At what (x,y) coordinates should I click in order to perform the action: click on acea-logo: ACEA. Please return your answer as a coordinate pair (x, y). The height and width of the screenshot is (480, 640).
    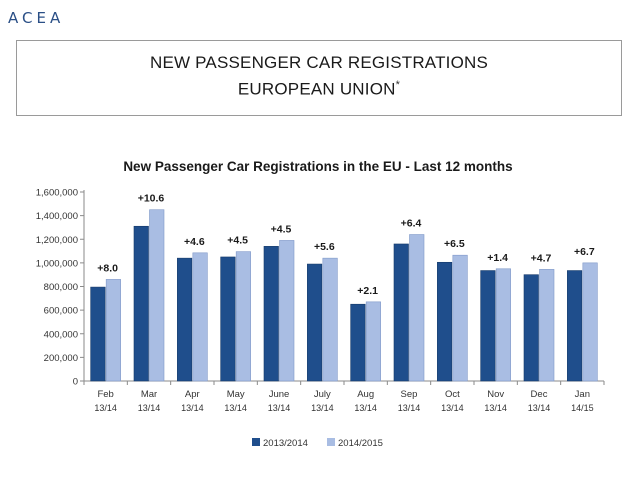
    Looking at the image, I should click on (36, 18).